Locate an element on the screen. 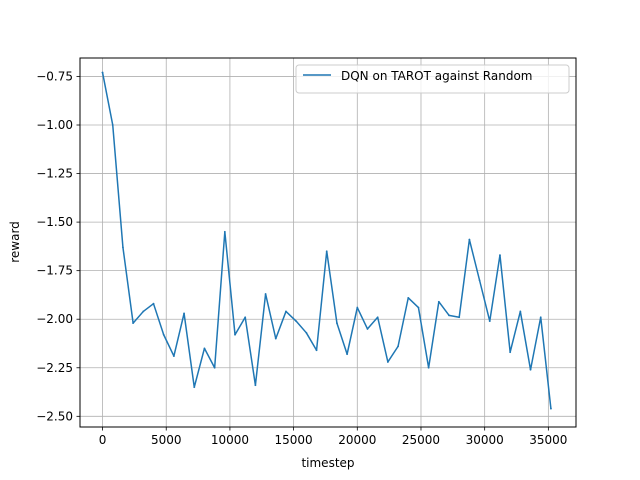  y-tick-label: −1.00 is located at coordinates (54, 125).